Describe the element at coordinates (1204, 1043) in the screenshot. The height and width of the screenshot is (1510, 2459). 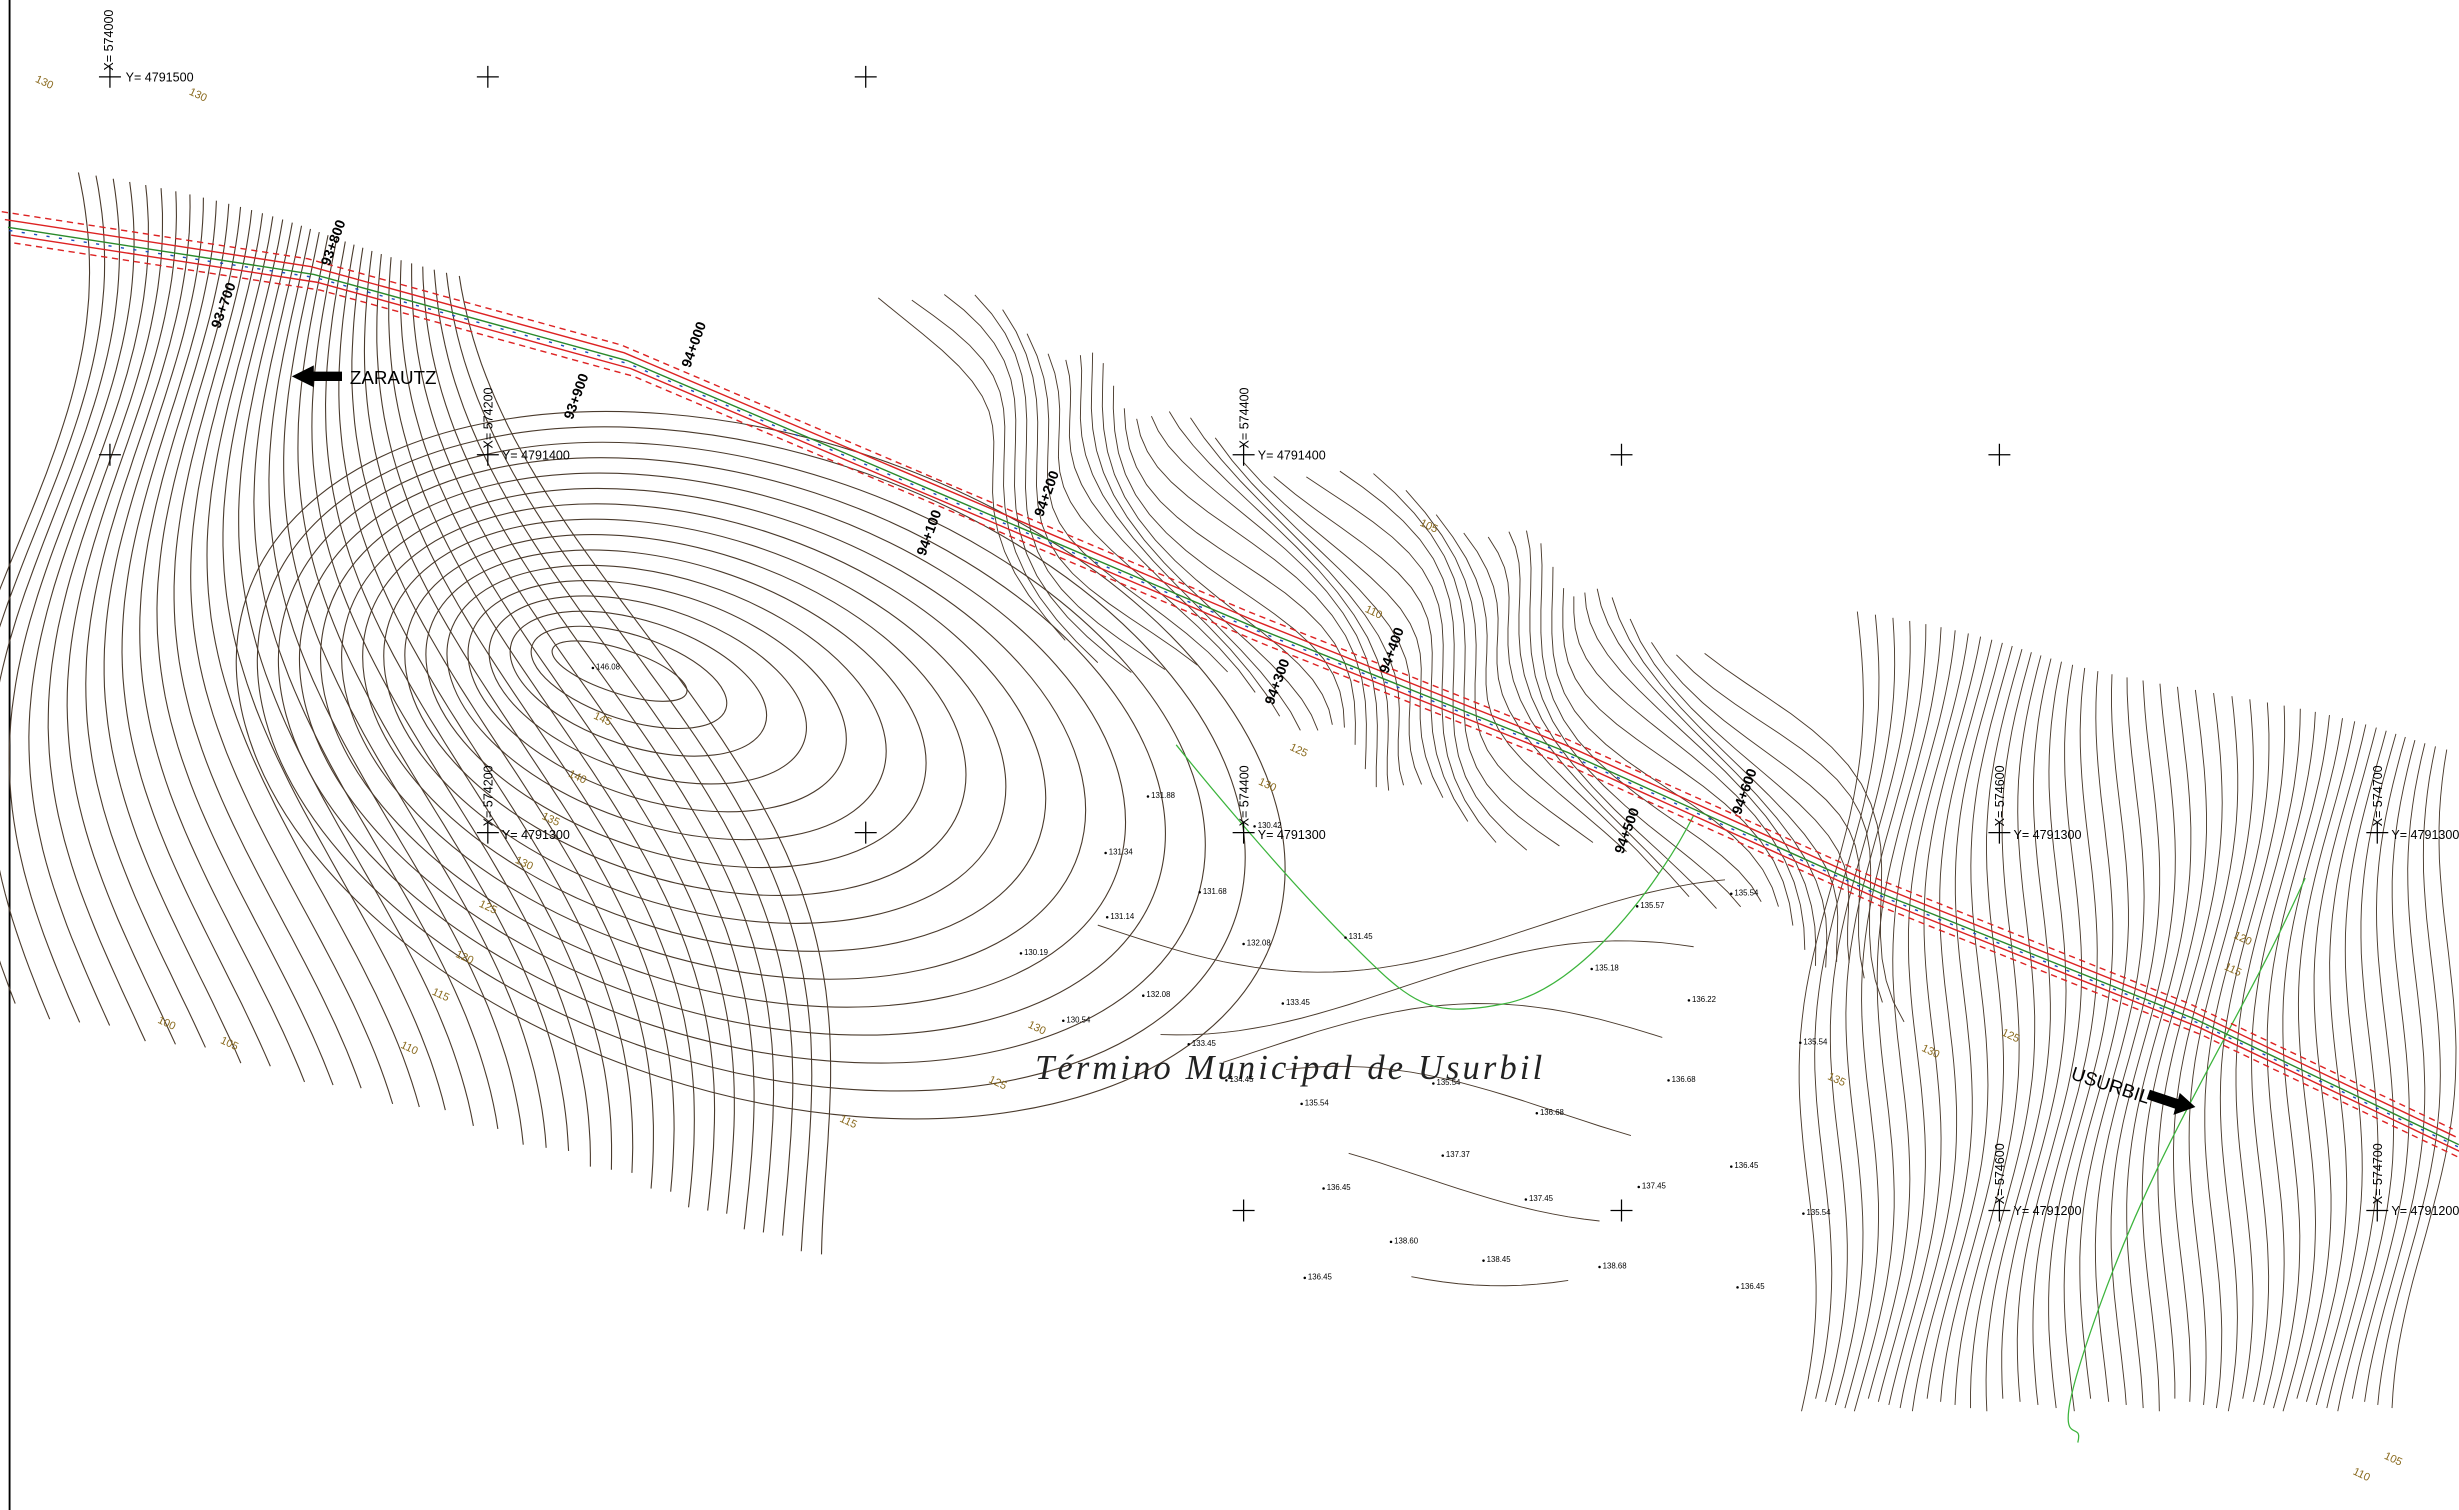
I see `spot-height: 133.45` at that location.